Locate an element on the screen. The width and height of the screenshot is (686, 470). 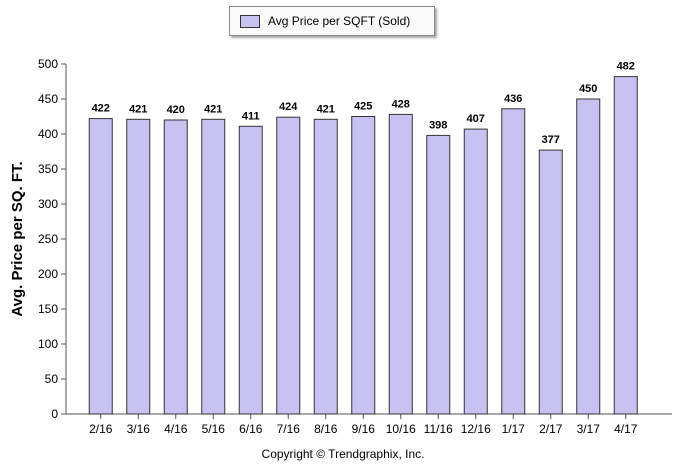
y-axis-ticks: 0 50 100 150 200 250 300 350 400 450 500 is located at coordinates (52, 239).